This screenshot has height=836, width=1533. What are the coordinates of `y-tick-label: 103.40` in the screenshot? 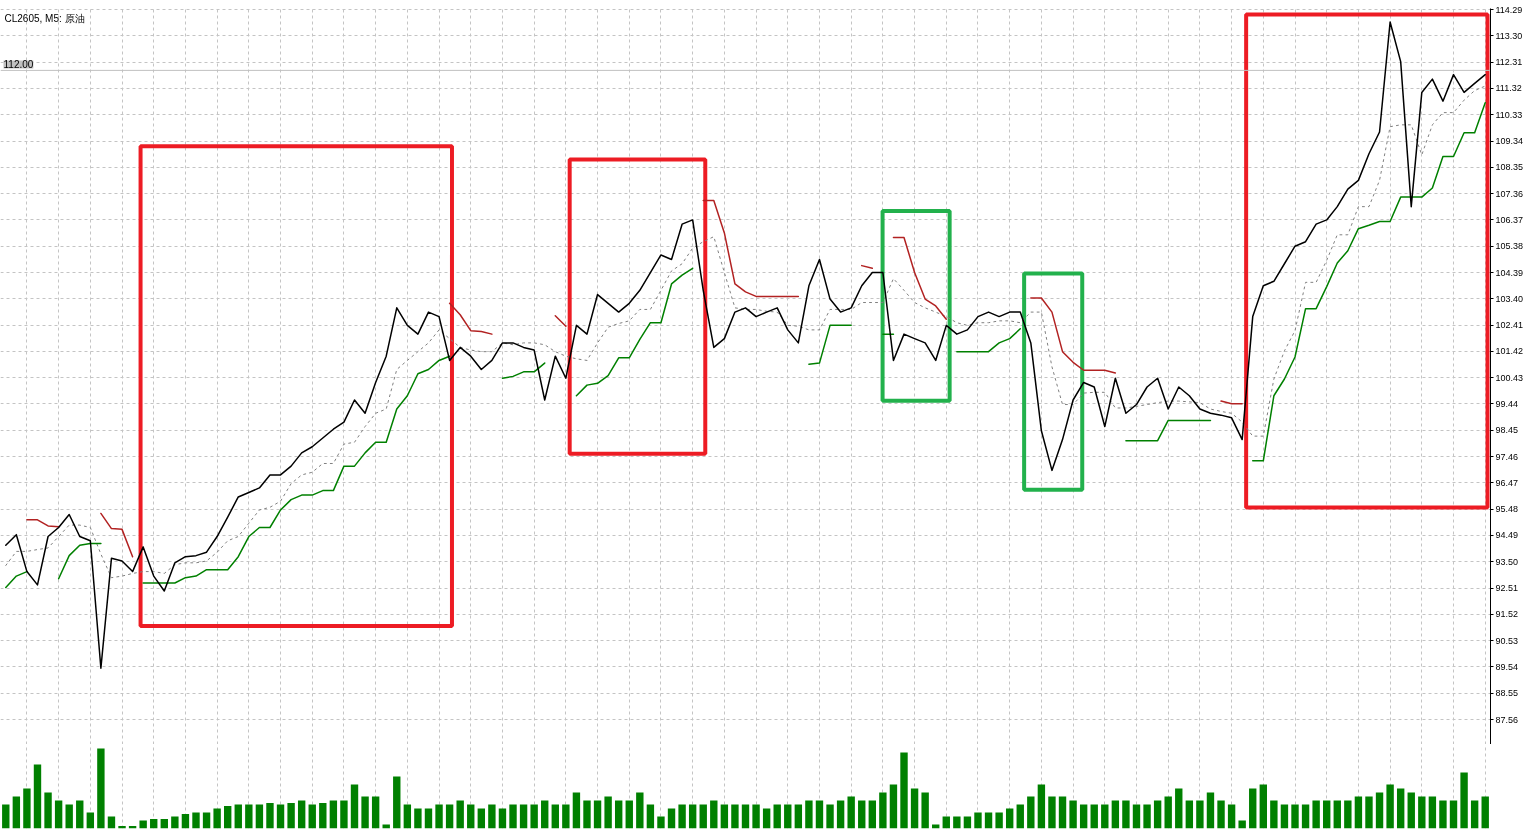 It's located at (1509, 298).